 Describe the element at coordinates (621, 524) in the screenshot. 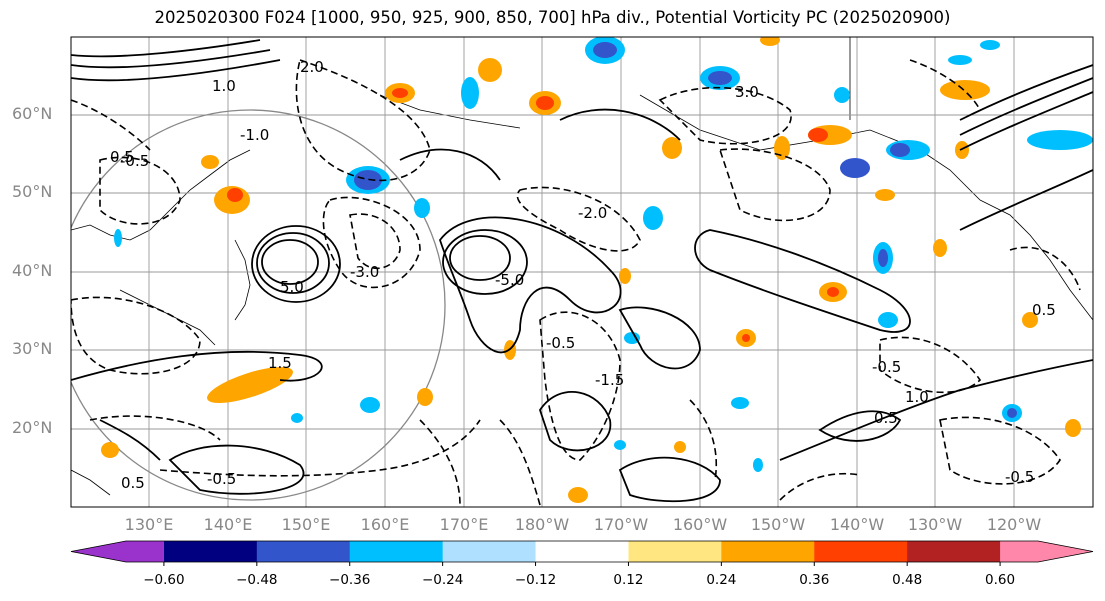

I see `lon-label: 170°W` at that location.